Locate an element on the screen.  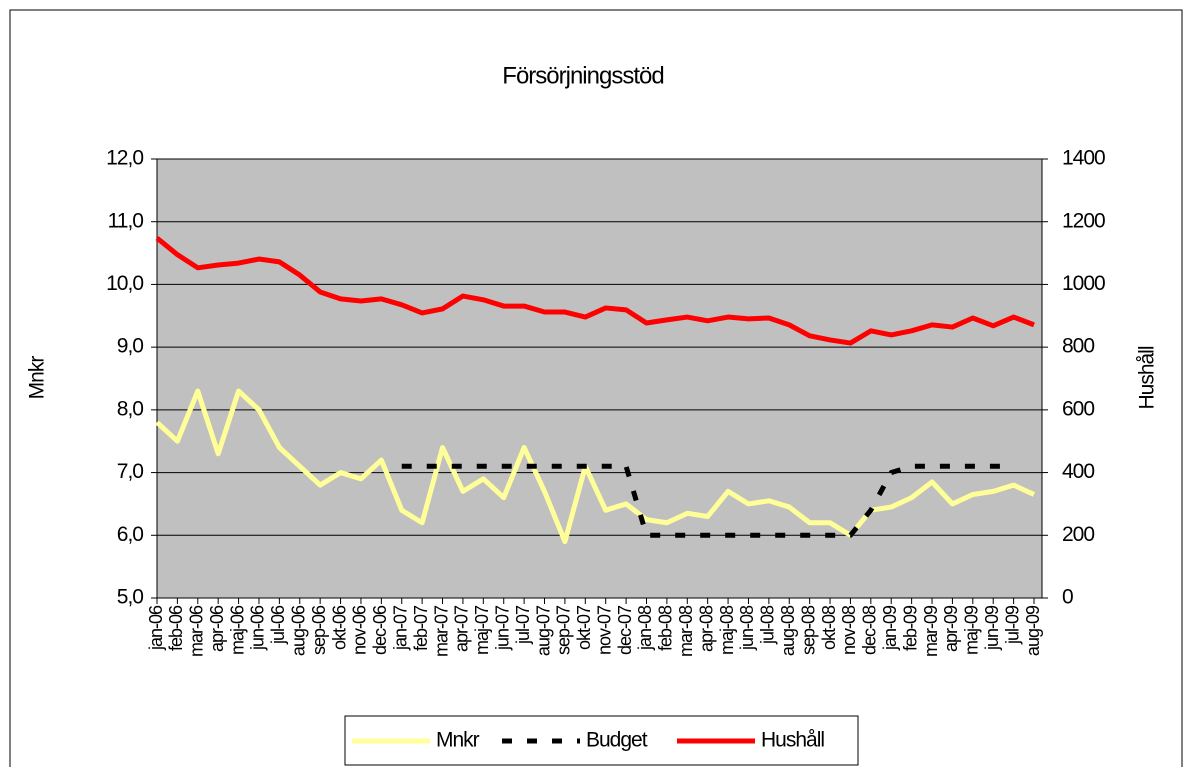
x-tick-label: maj-09 is located at coordinates (972, 630).